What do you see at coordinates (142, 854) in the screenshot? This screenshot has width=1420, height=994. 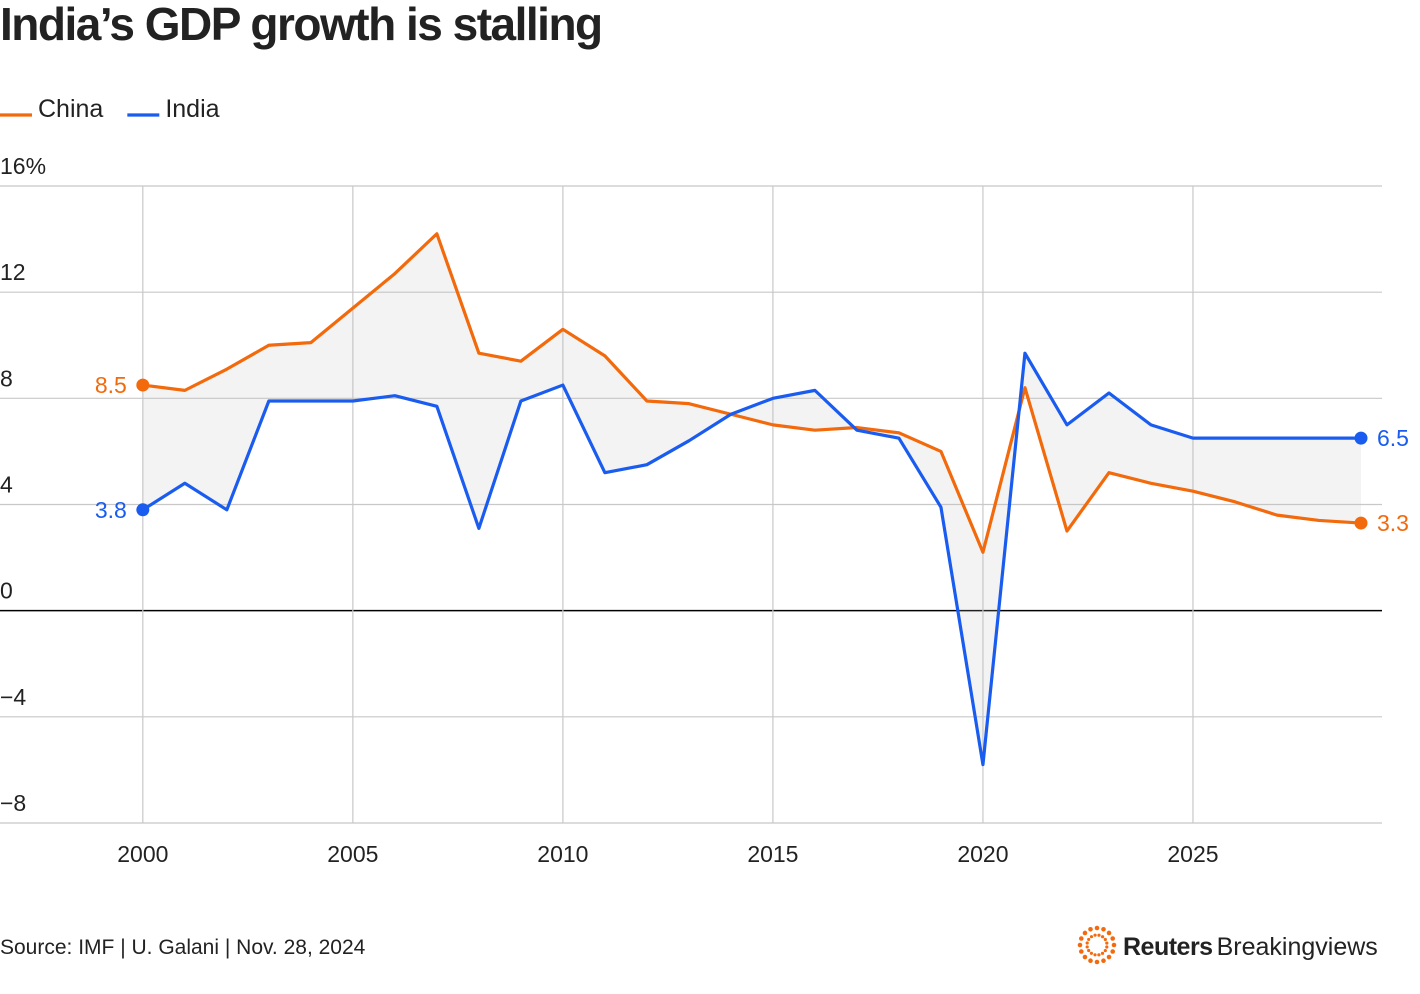 I see `x-tick-label: 2000` at bounding box center [142, 854].